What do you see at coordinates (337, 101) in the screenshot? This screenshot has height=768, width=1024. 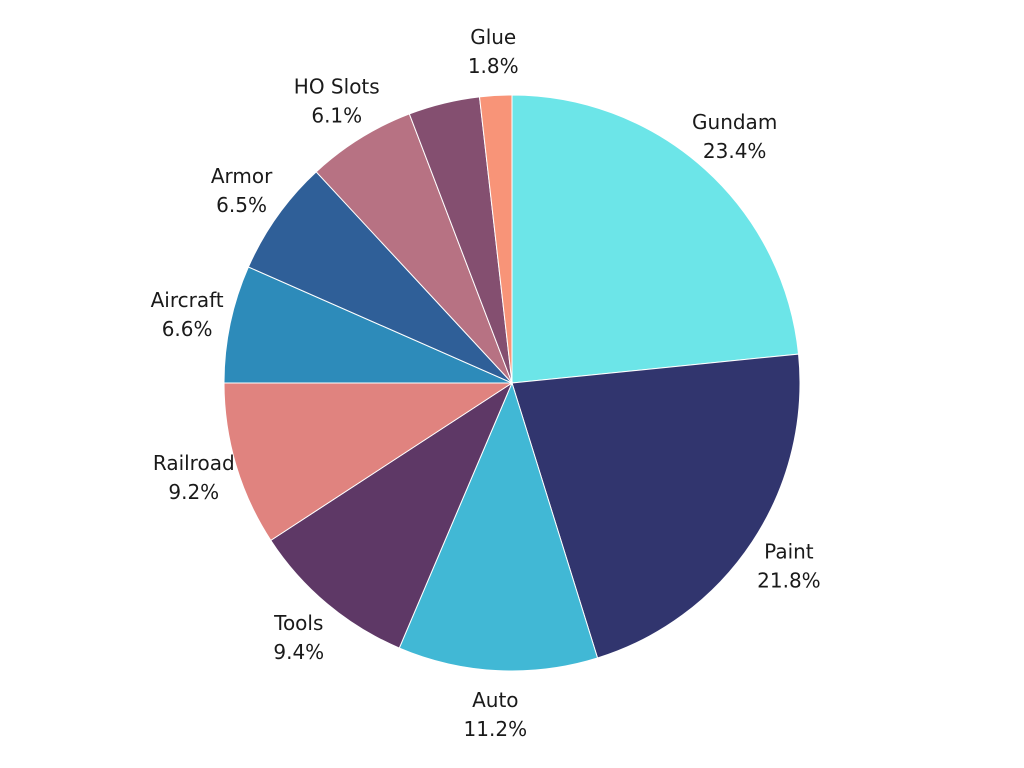 I see `pie-label-ho-slots: HO Slots 6.1%` at bounding box center [337, 101].